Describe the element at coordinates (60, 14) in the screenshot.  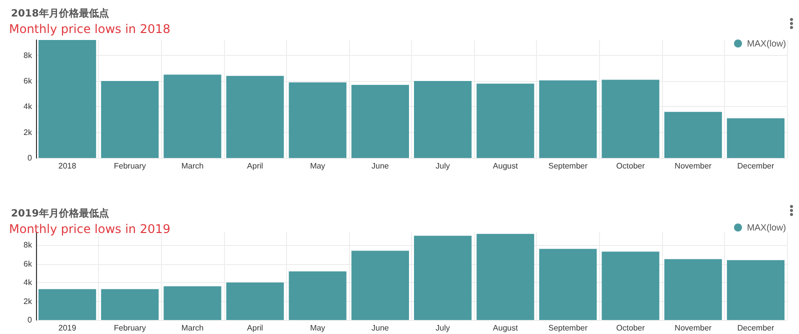
I see `chart-title: 2018年月价格最低点` at that location.